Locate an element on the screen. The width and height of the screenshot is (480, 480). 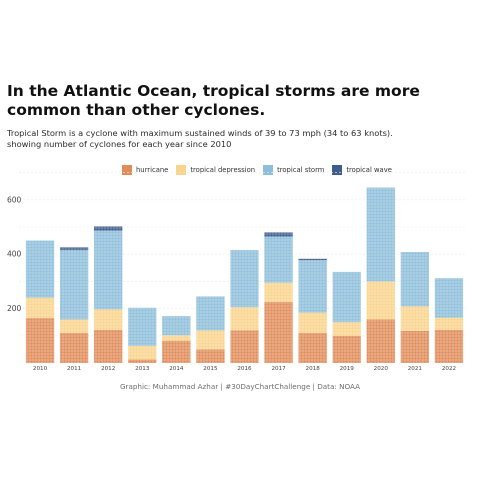
x-tick-label: 2022 is located at coordinates (449, 369).